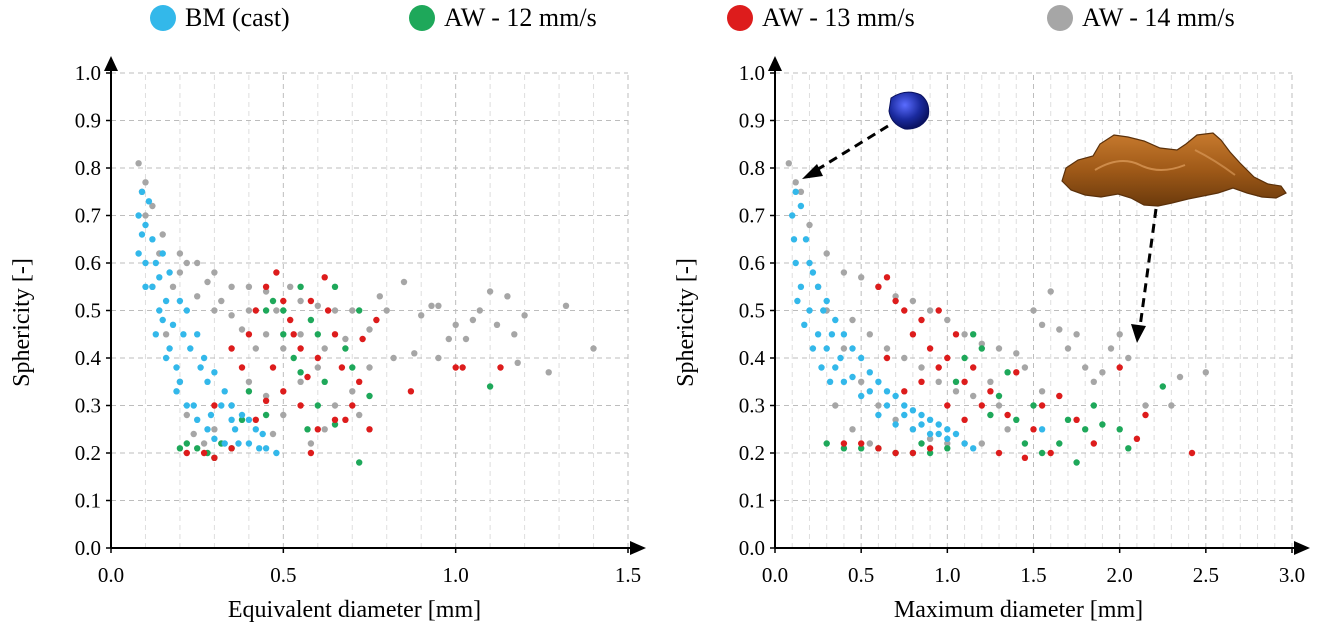 The width and height of the screenshot is (1320, 627). What do you see at coordinates (1174, 169) in the screenshot?
I see `irregular-pore-icon` at bounding box center [1174, 169].